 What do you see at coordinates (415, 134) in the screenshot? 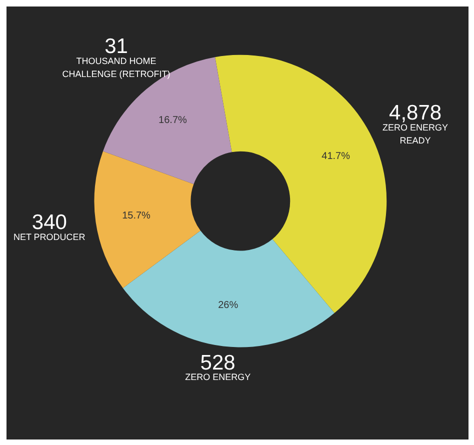
I see `slice-label: ZERO ENERGY READY` at bounding box center [415, 134].